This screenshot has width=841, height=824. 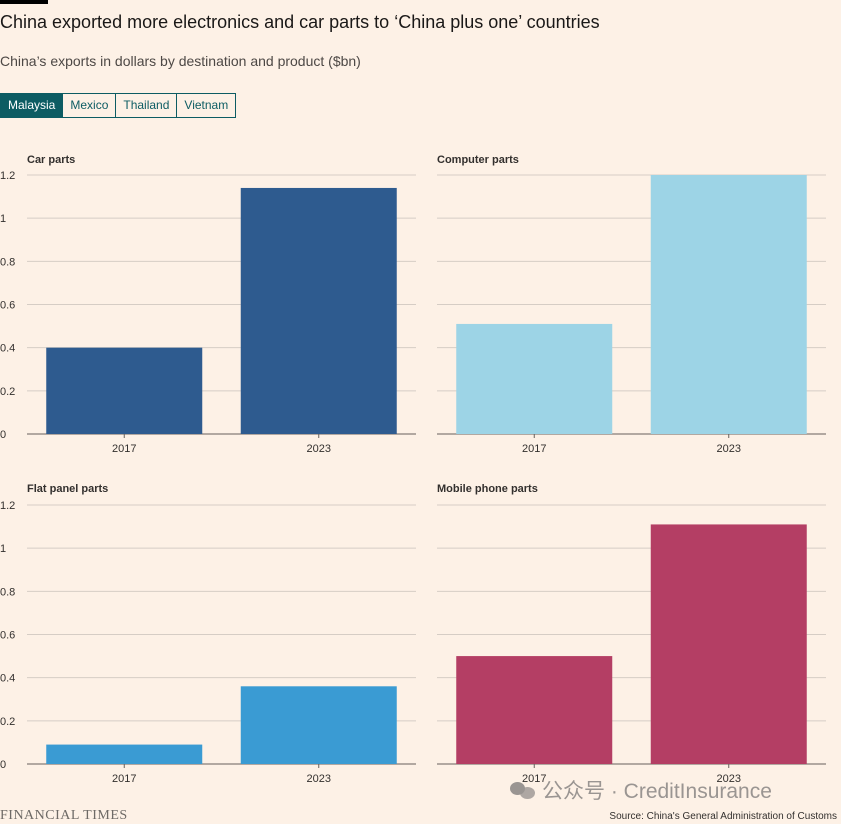 What do you see at coordinates (657, 791) in the screenshot?
I see `watermark-text: 公众号 · CreditInsurance` at bounding box center [657, 791].